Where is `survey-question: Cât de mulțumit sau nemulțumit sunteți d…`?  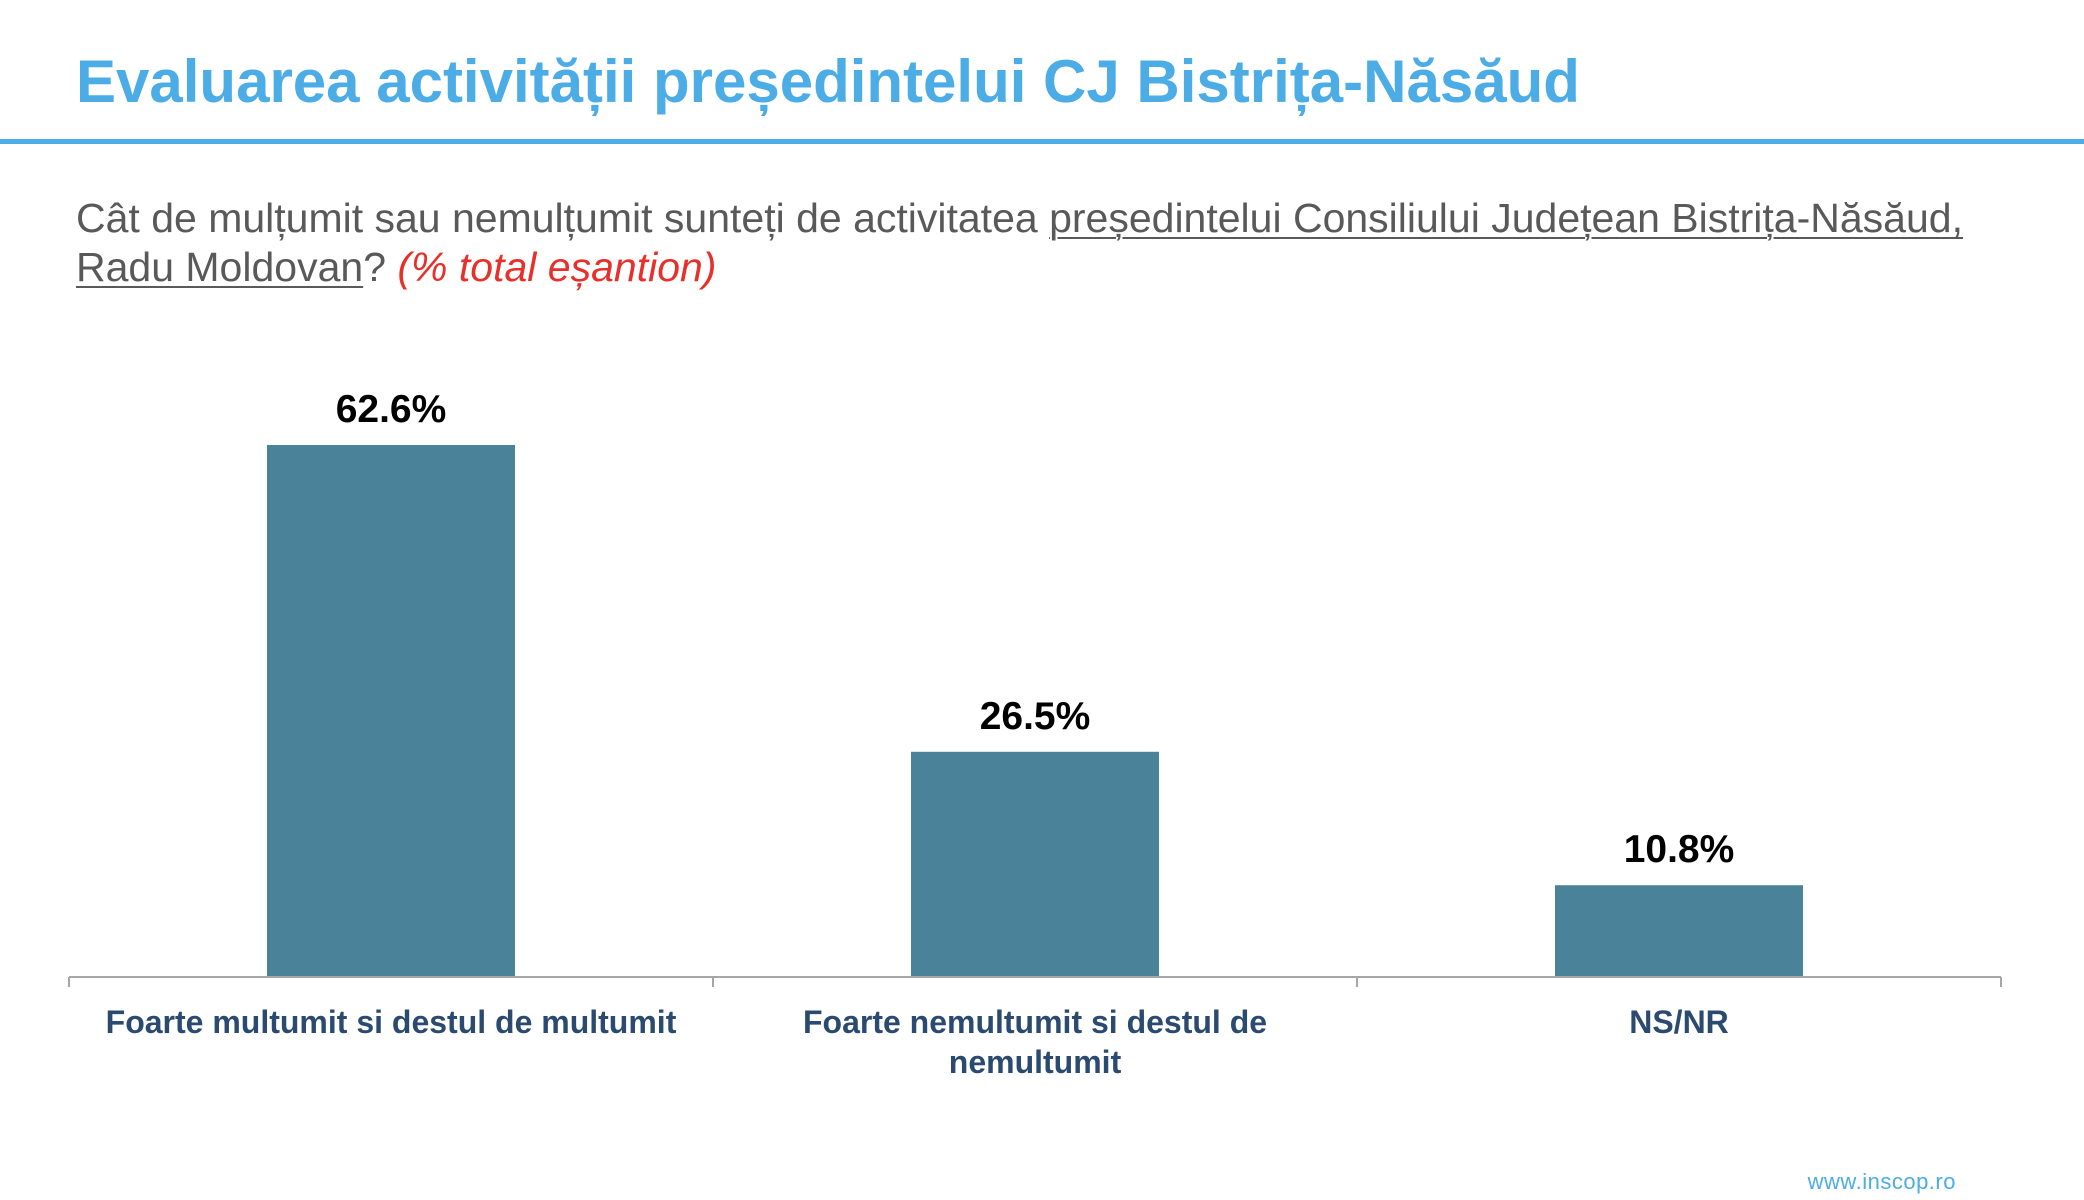 survey-question: Cât de mulțumit sau nemulțumit sunteți d… is located at coordinates (1026, 243).